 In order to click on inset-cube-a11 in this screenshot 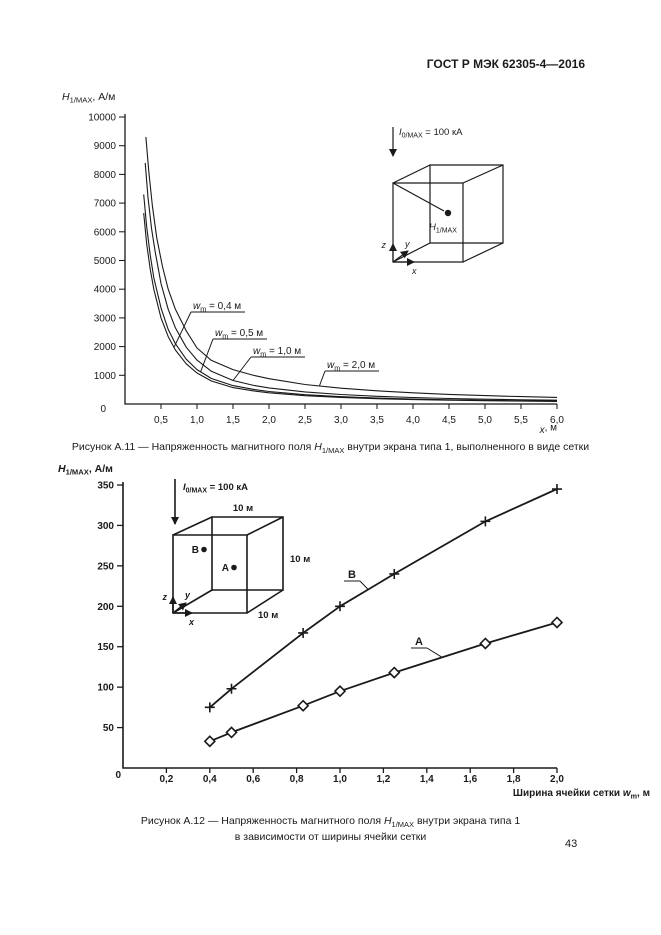, I will do `click(446, 196)`.